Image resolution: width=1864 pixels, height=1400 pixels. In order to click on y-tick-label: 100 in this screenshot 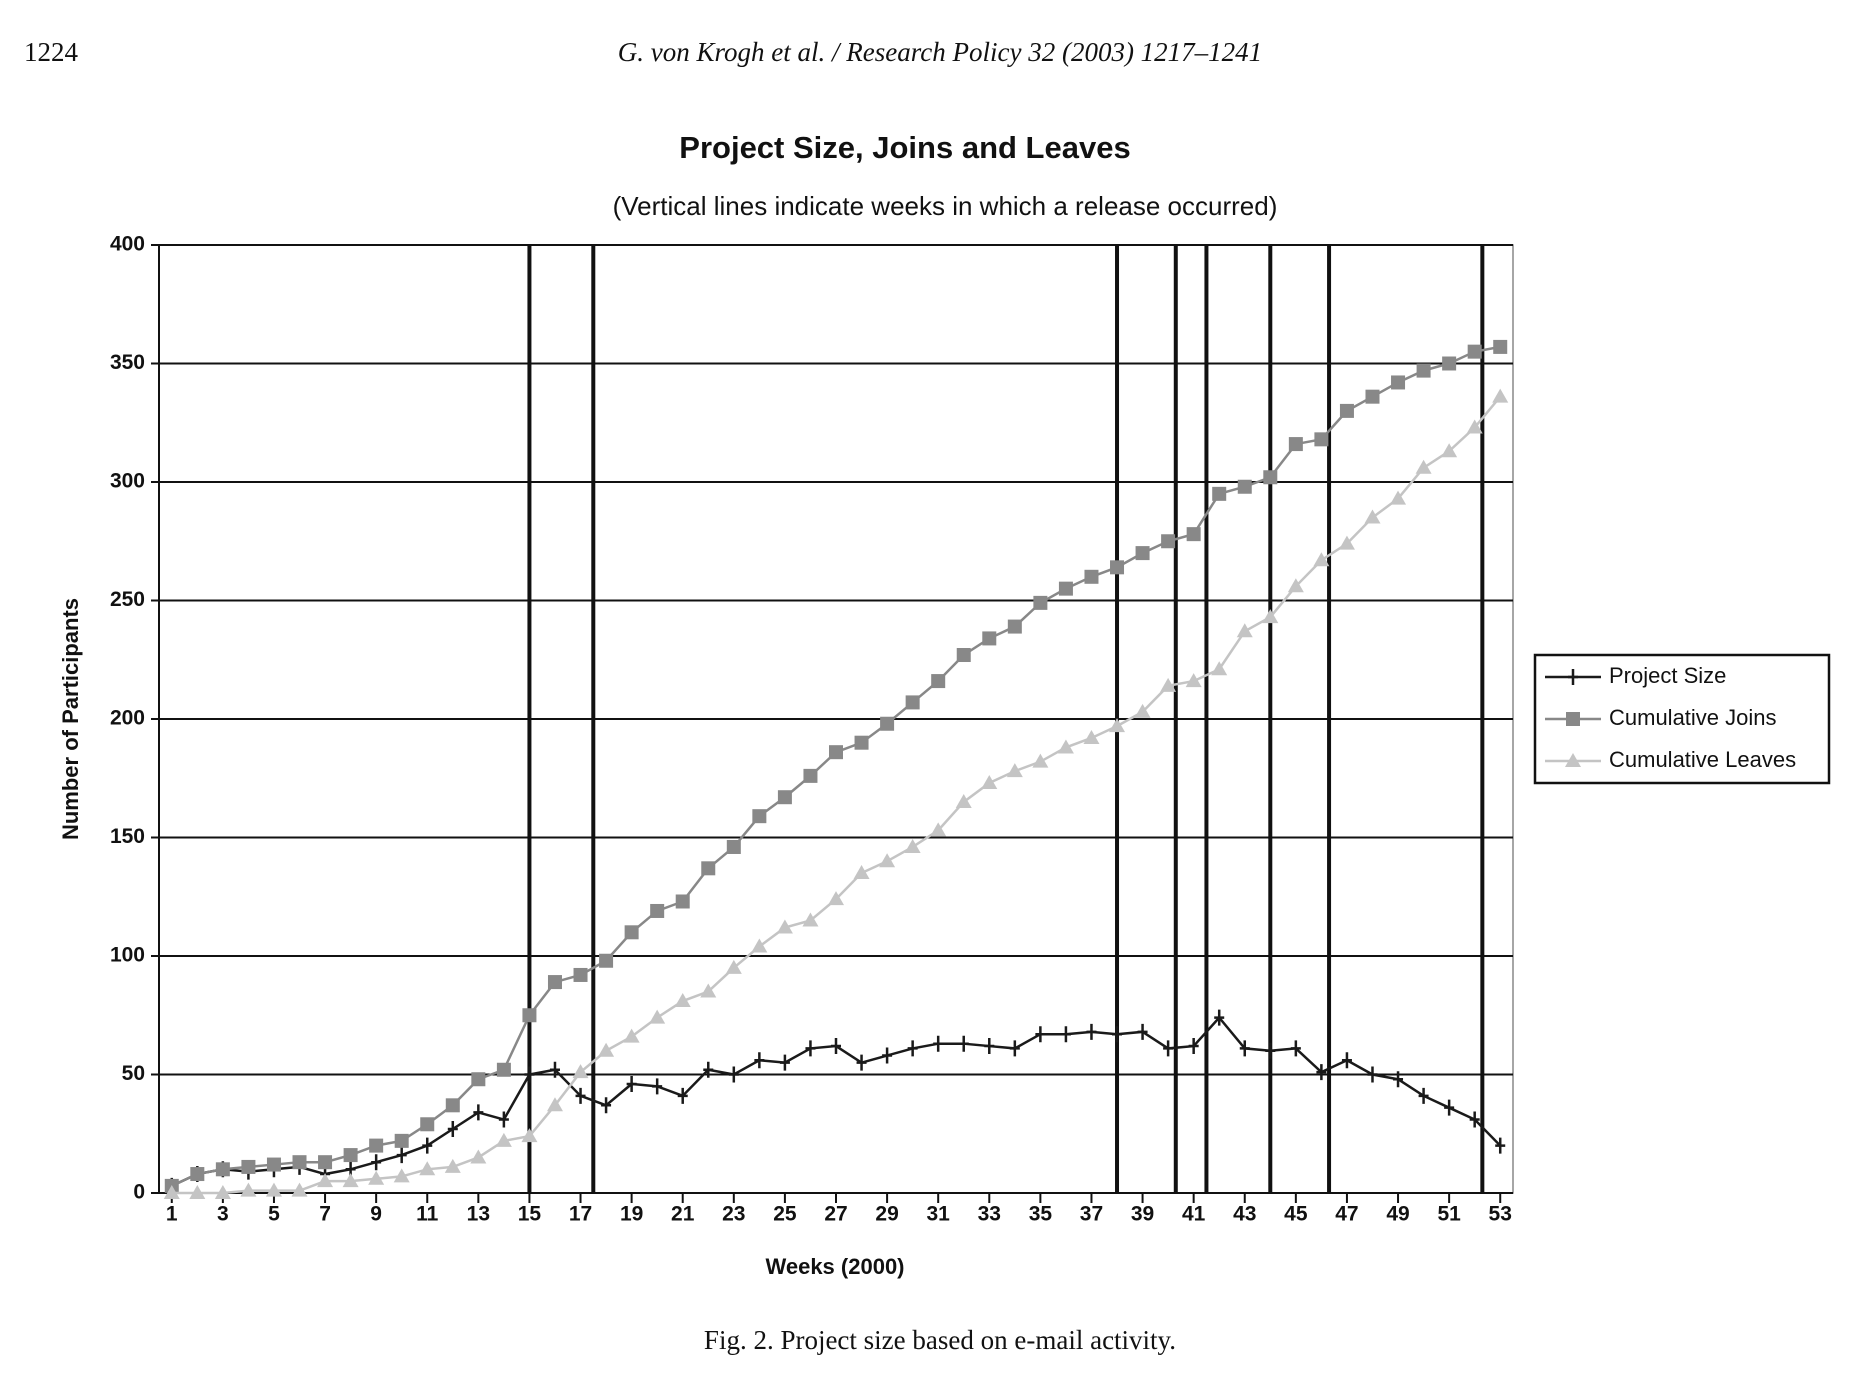, I will do `click(127, 955)`.